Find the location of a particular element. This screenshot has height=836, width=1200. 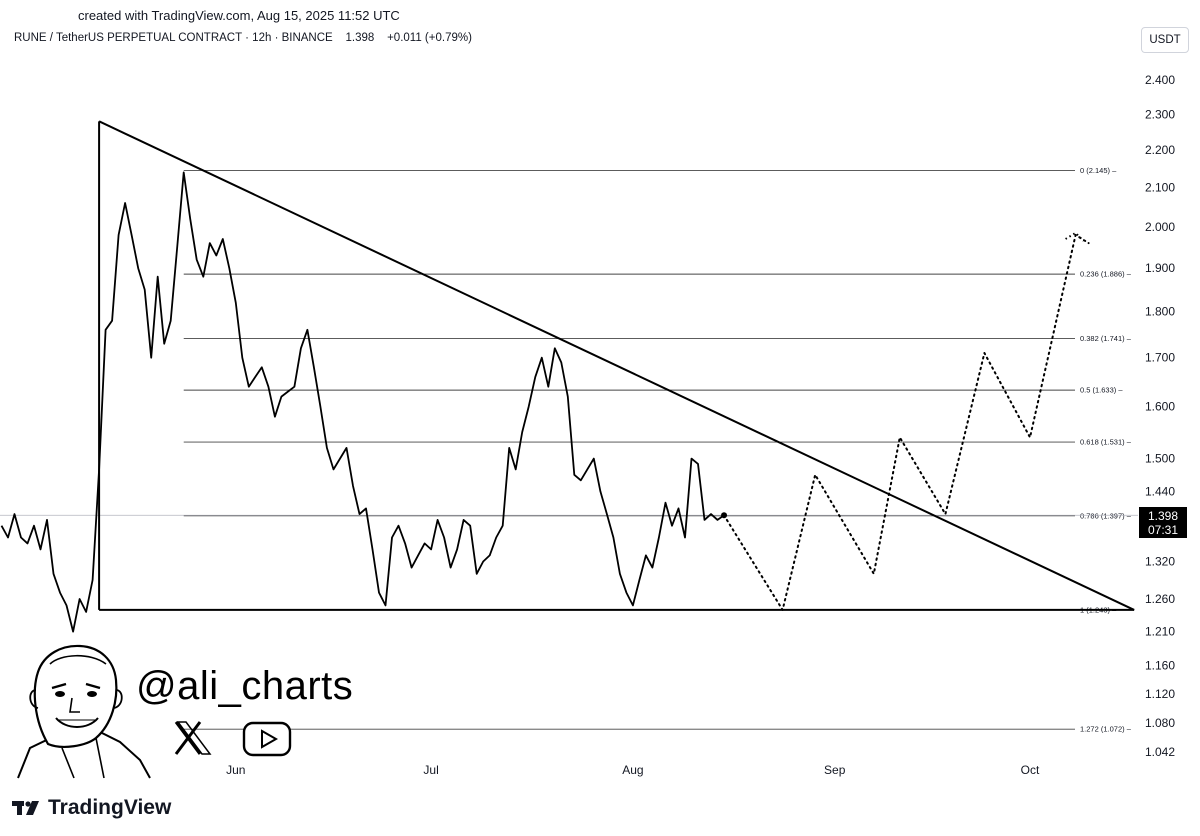

y-tick-label: 1.320 is located at coordinates (1160, 562).